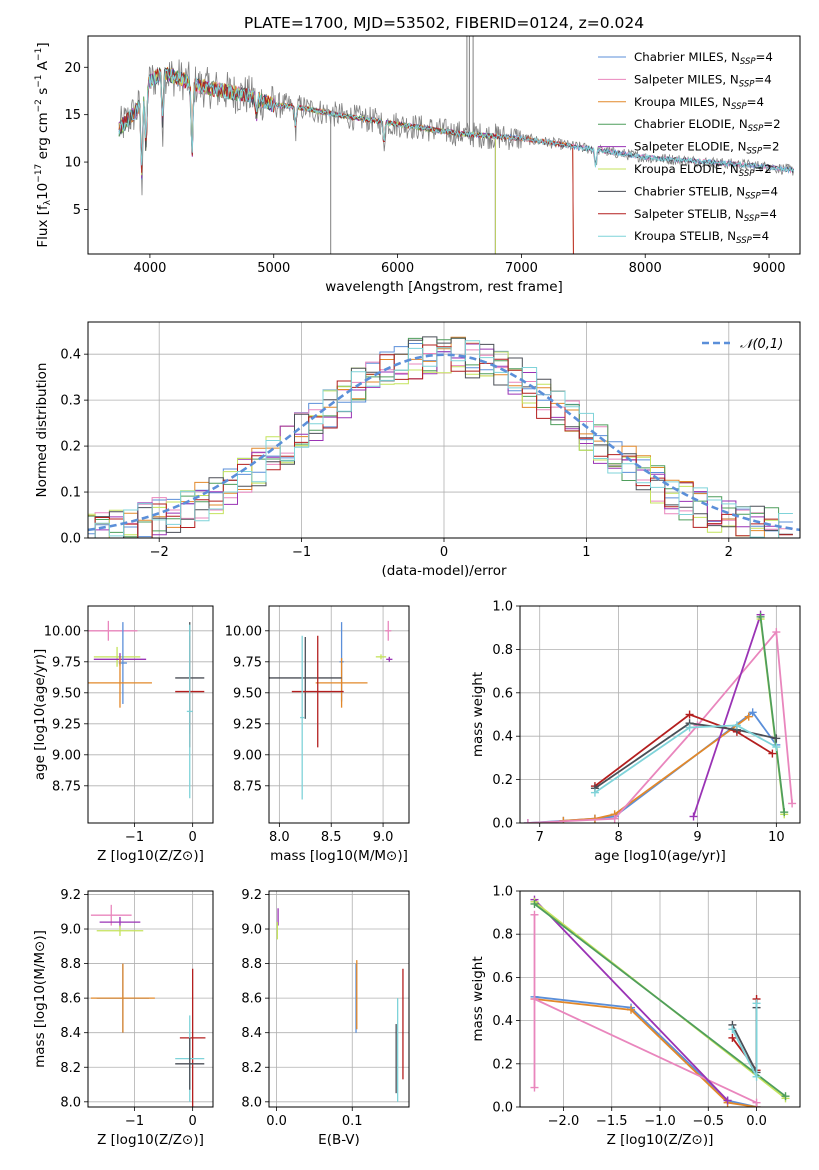  I want to click on errorbar-chabrier_stelib, so click(190, 1063).